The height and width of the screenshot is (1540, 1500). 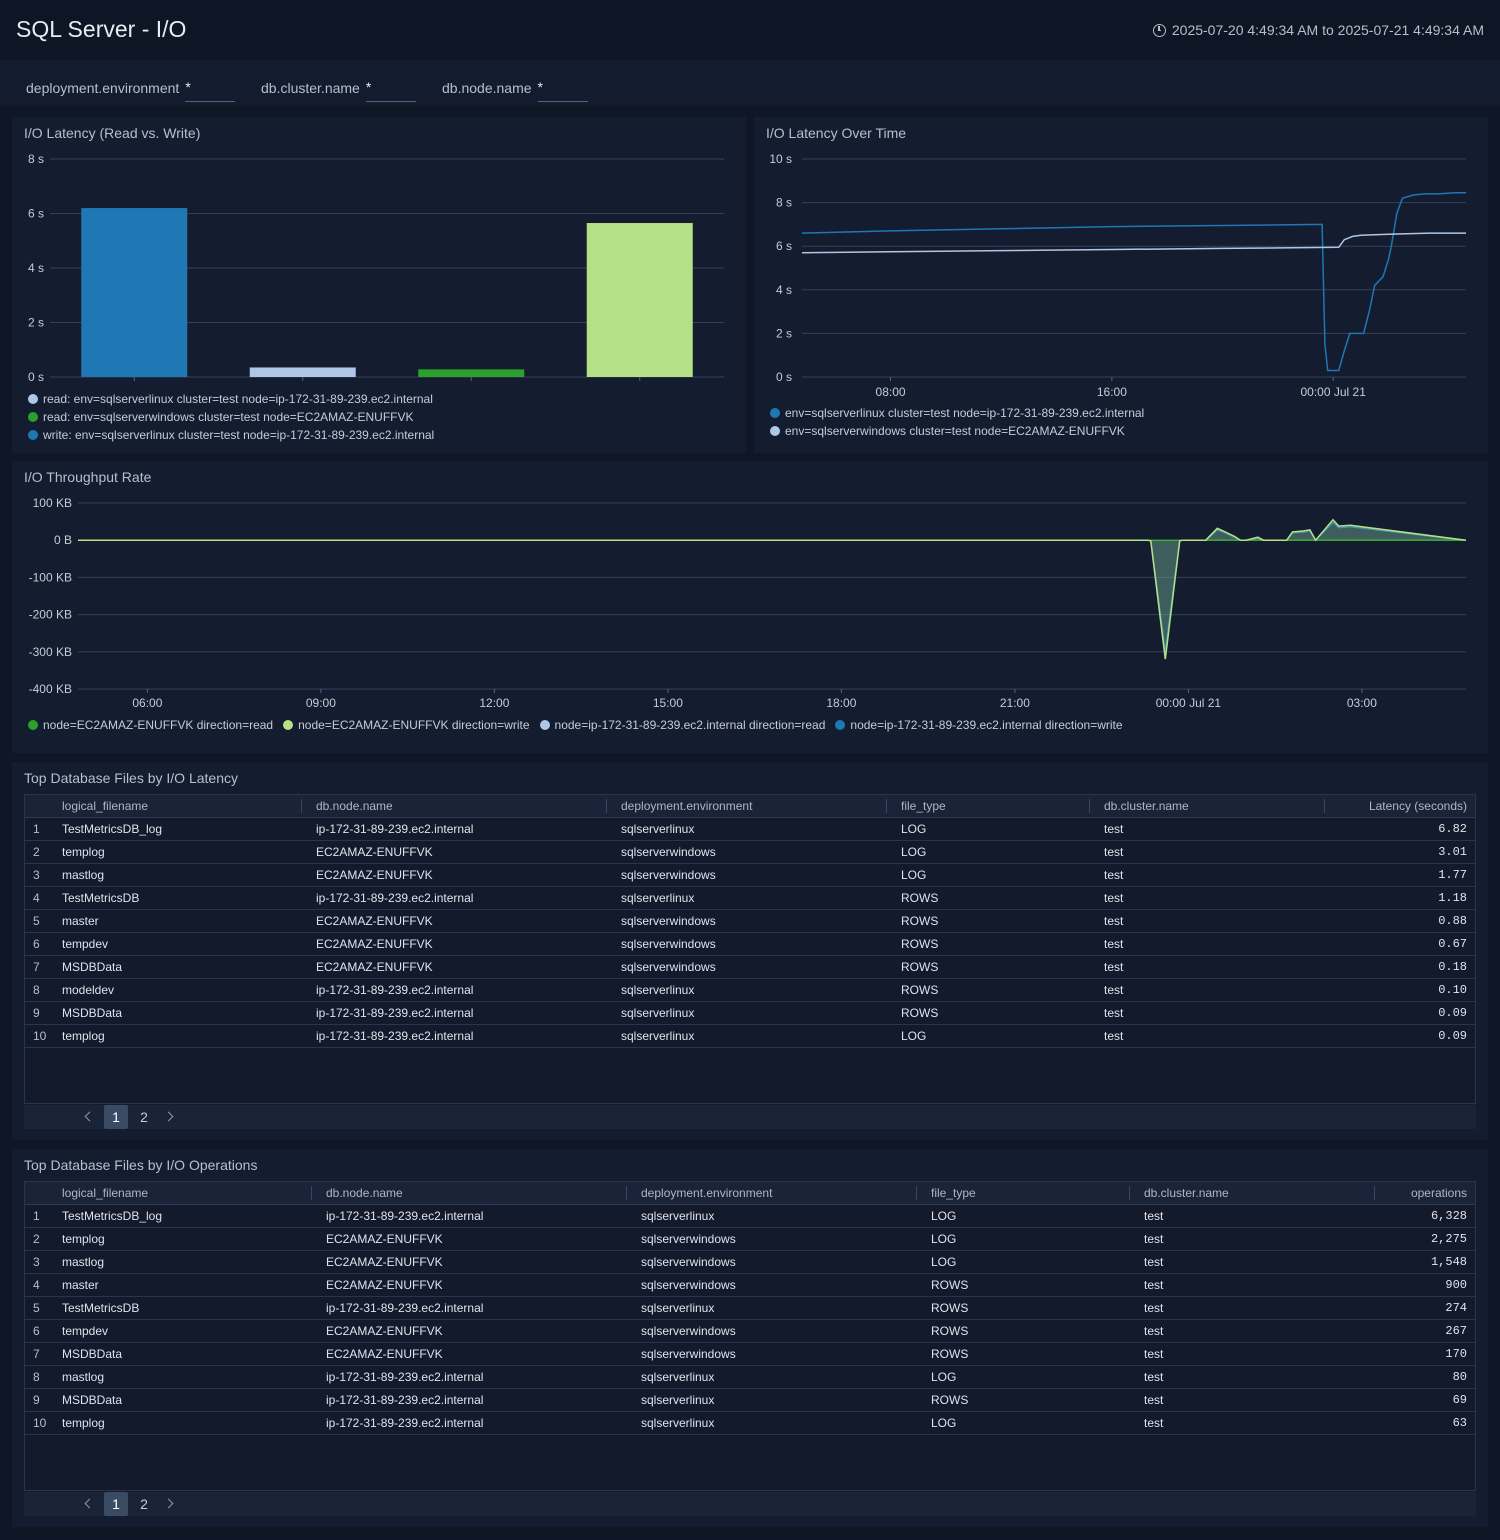 What do you see at coordinates (414, 725) in the screenshot?
I see `legend-label: node=EC2AMAZ-ENUFFVK direction=write` at bounding box center [414, 725].